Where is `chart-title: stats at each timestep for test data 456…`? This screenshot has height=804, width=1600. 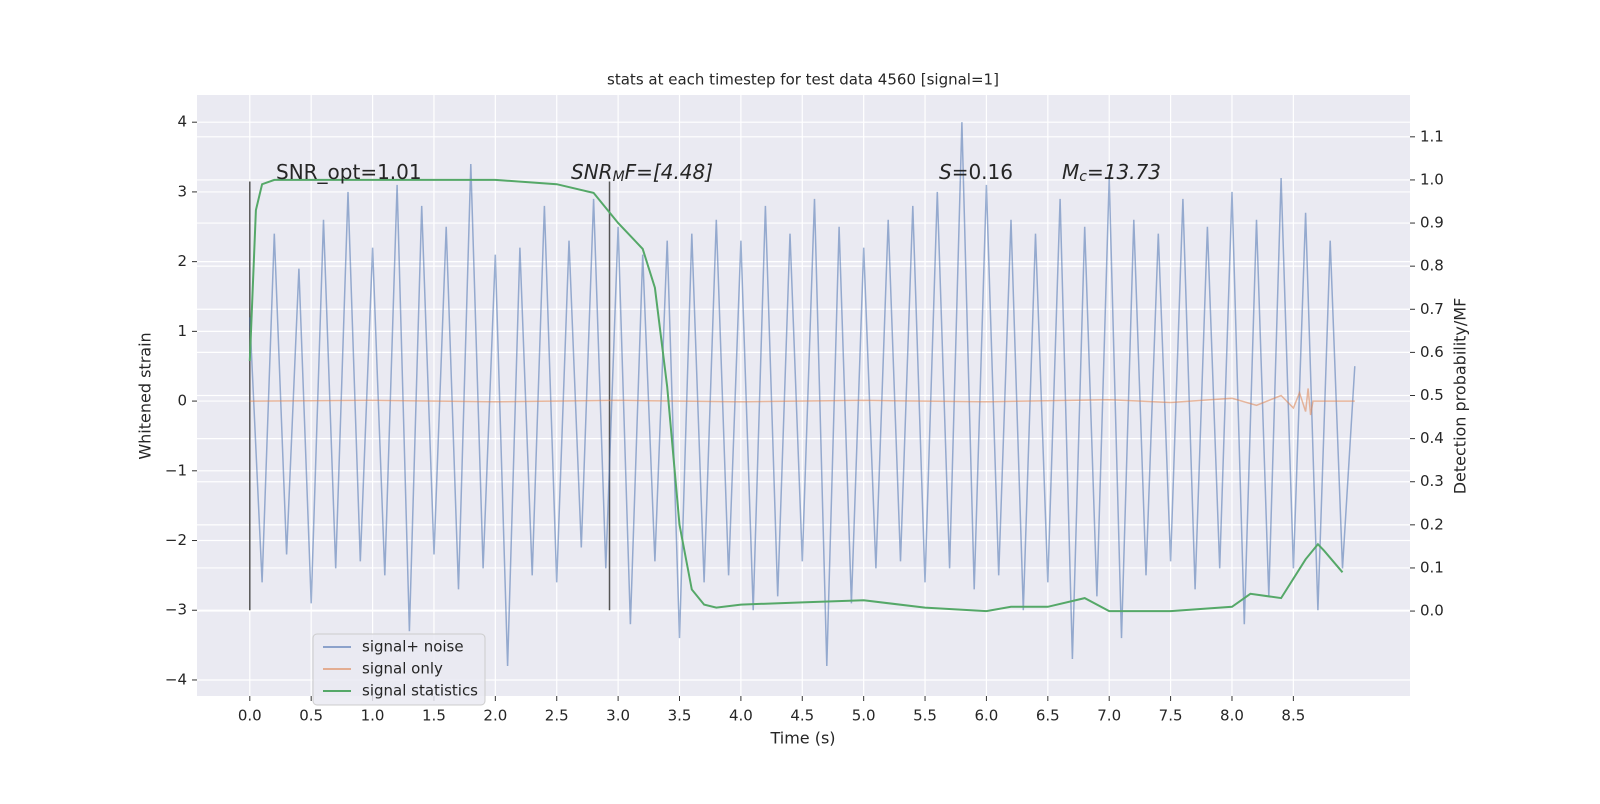 chart-title: stats at each timestep for test data 456… is located at coordinates (803, 80).